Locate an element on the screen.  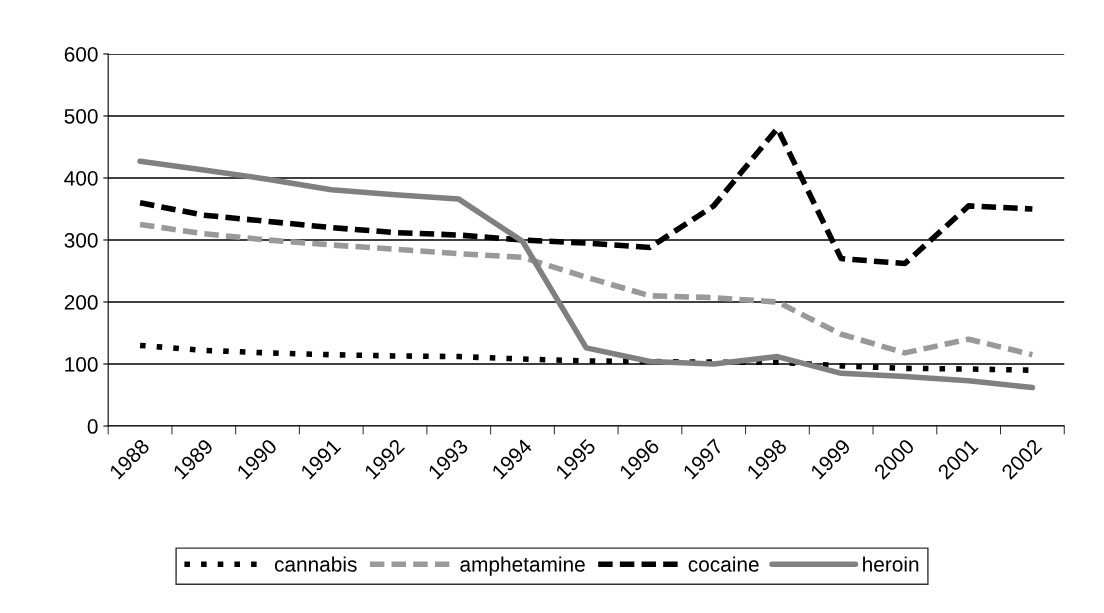
y-tick-label: 500 is located at coordinates (81, 116).